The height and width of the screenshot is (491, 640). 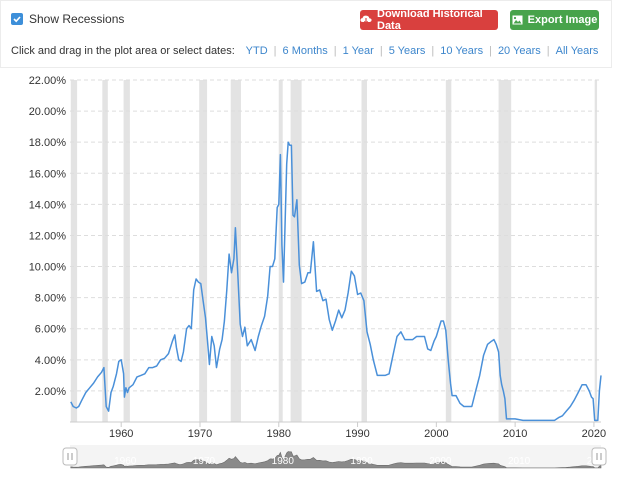 What do you see at coordinates (48, 268) in the screenshot?
I see `y-tick-label: 10.00%` at bounding box center [48, 268].